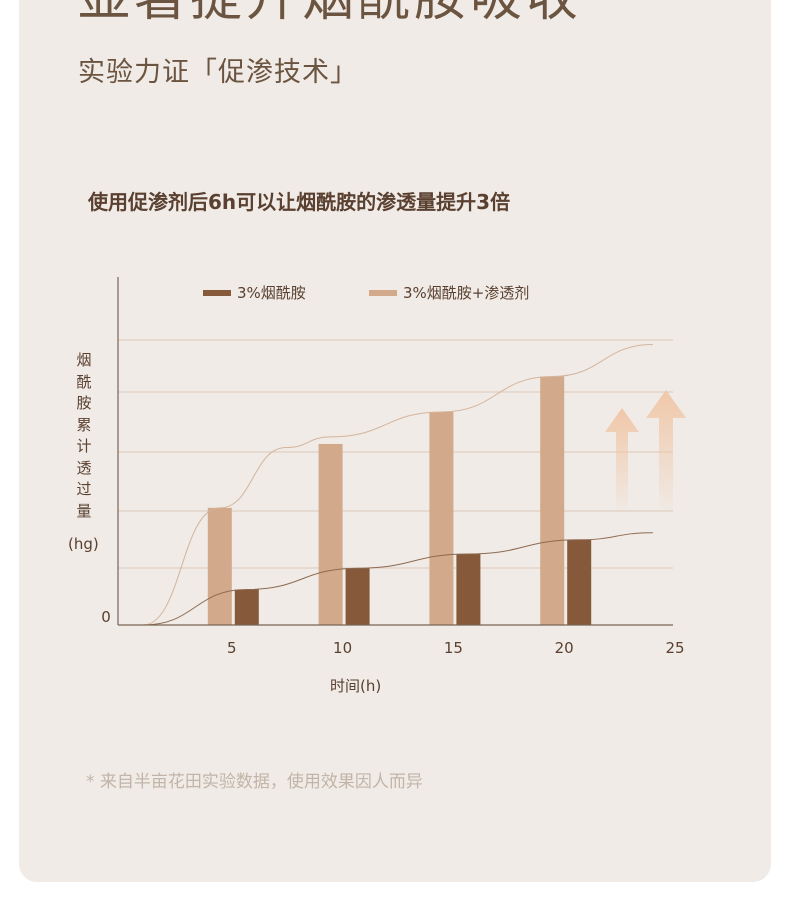  Describe the element at coordinates (232, 648) in the screenshot. I see `x-tick-label: 5` at that location.